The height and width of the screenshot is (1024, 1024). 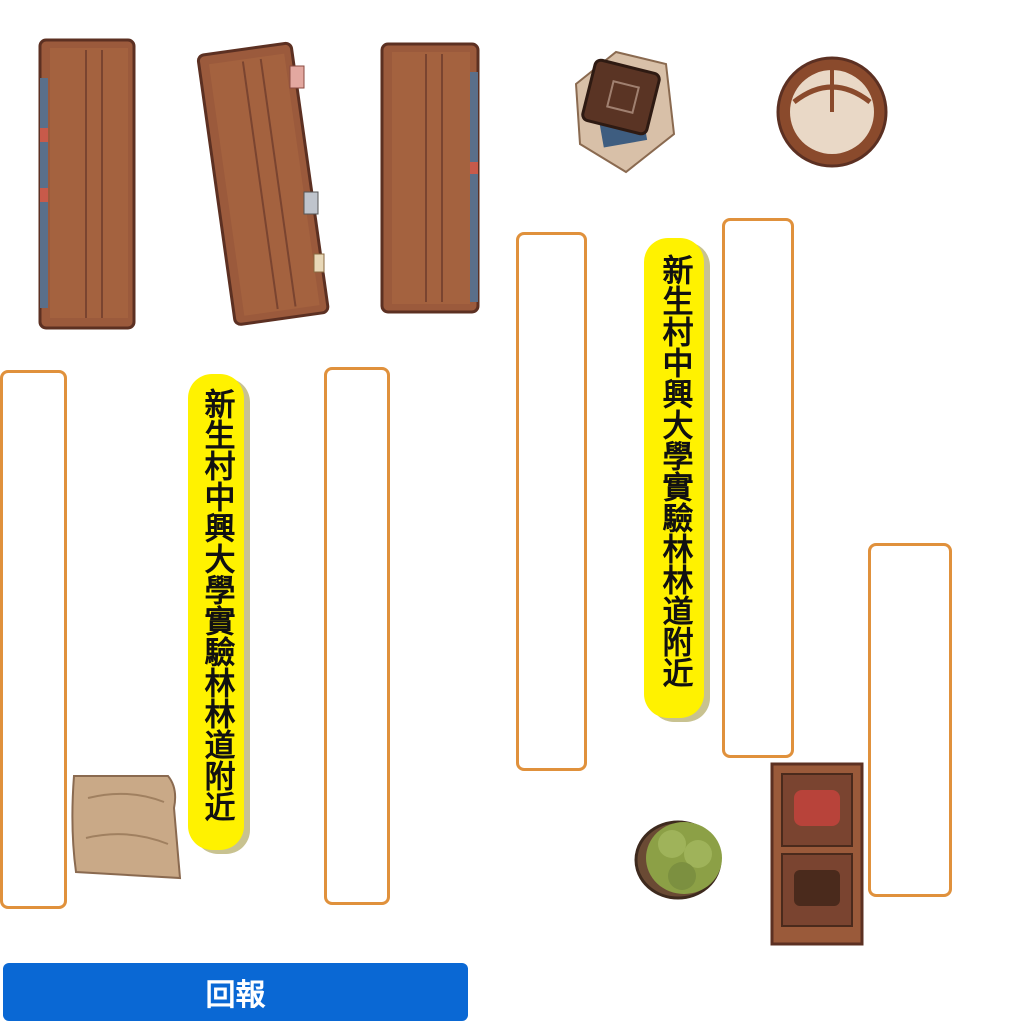 I want to click on location-label-2: 新生村中興大學實驗林林道附近, so click(x=674, y=478).